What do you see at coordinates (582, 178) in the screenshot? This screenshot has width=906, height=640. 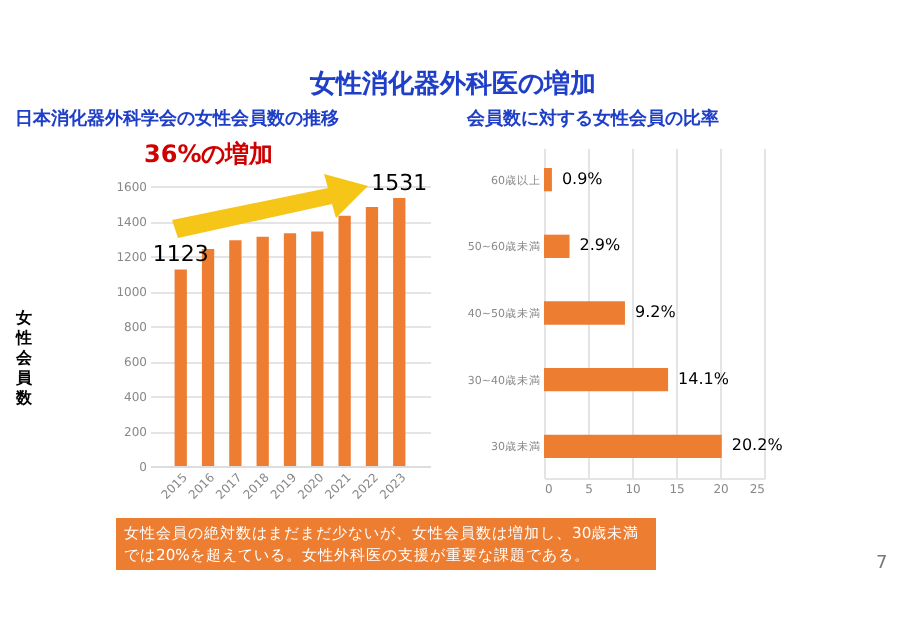 I see `data-label: 0.9%` at bounding box center [582, 178].